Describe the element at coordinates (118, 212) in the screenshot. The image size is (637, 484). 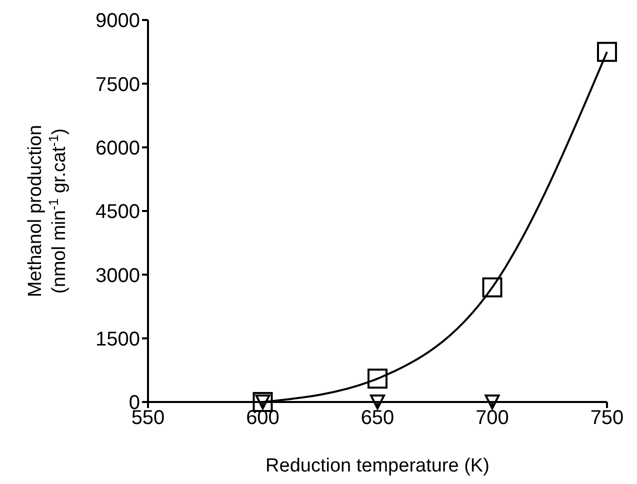
I see `y-tick-label: 4500` at that location.